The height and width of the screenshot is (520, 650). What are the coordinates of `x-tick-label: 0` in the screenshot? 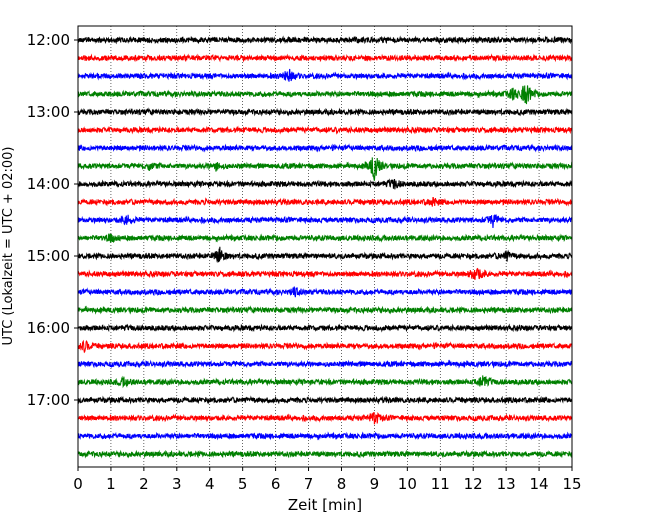 It's located at (78, 484).